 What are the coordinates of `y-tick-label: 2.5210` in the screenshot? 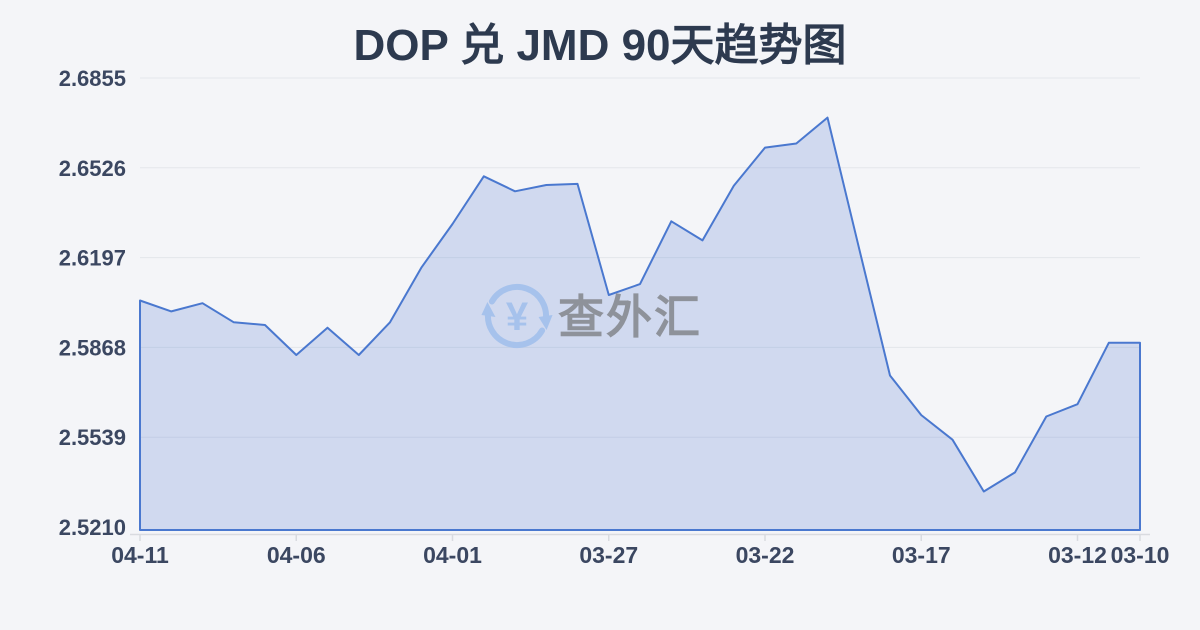 It's located at (92, 527).